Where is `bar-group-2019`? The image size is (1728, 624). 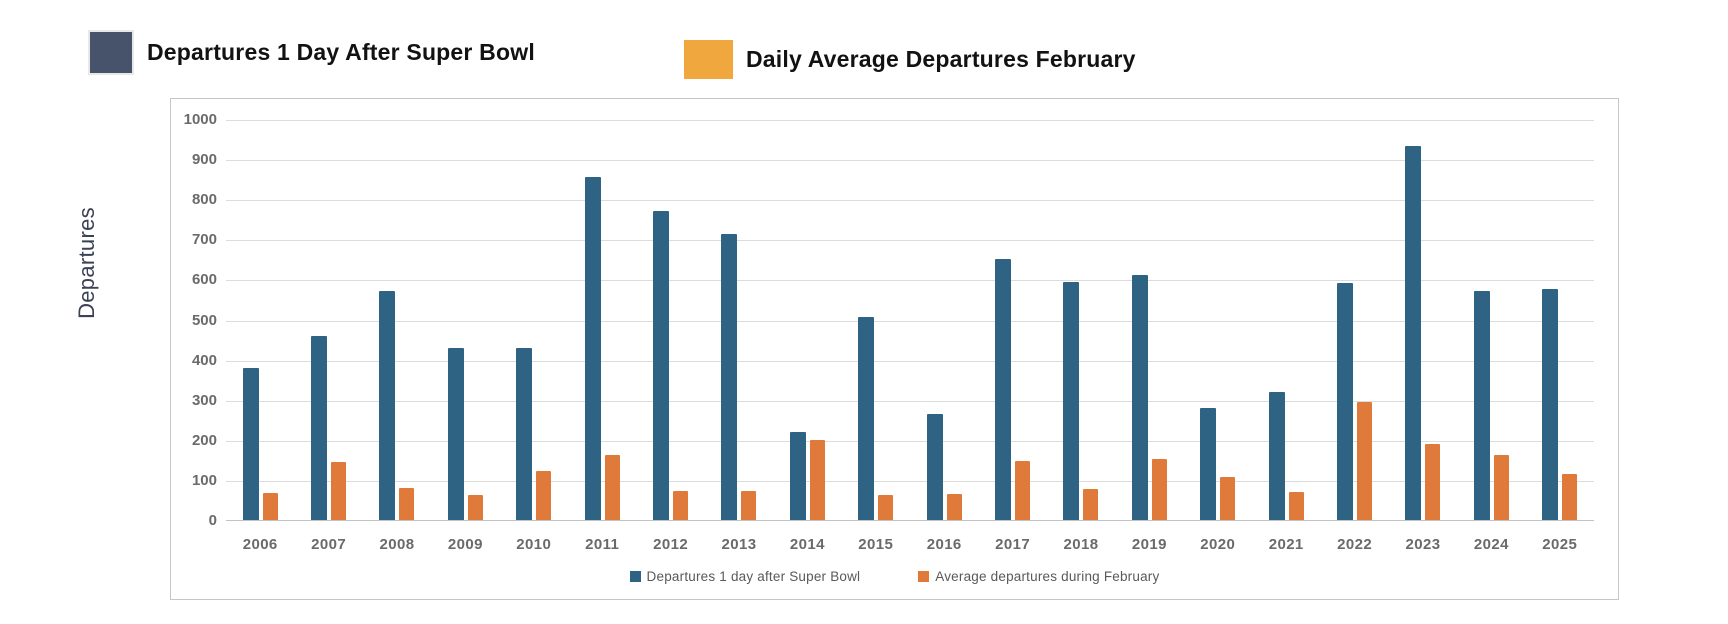
bar-group-2019 is located at coordinates (1149, 320).